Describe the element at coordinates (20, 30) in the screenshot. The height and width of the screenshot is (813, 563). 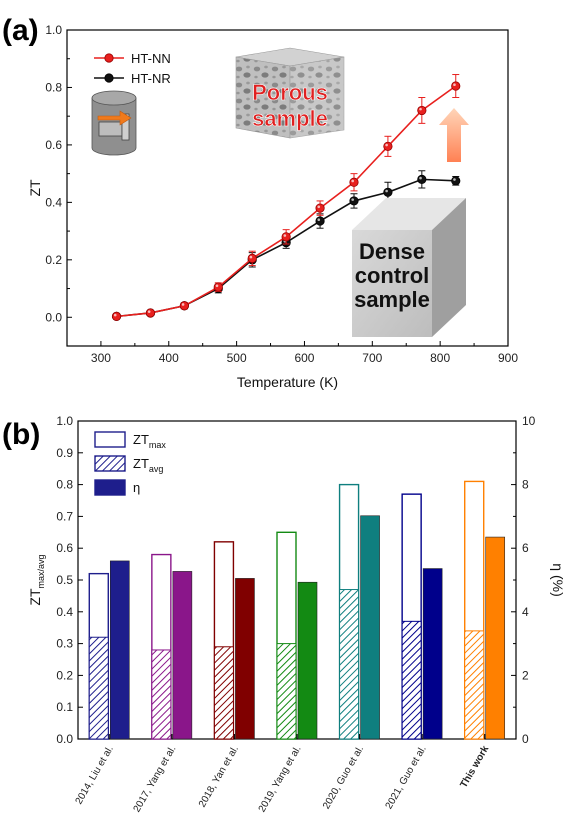
I see `panel-a-label: (a)` at that location.